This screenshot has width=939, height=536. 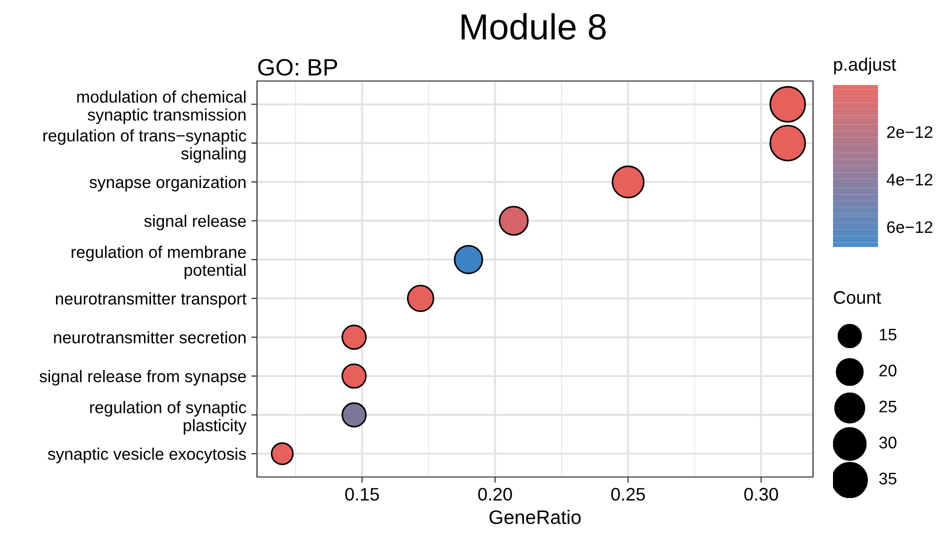 I want to click on legend-label: 30, so click(x=887, y=442).